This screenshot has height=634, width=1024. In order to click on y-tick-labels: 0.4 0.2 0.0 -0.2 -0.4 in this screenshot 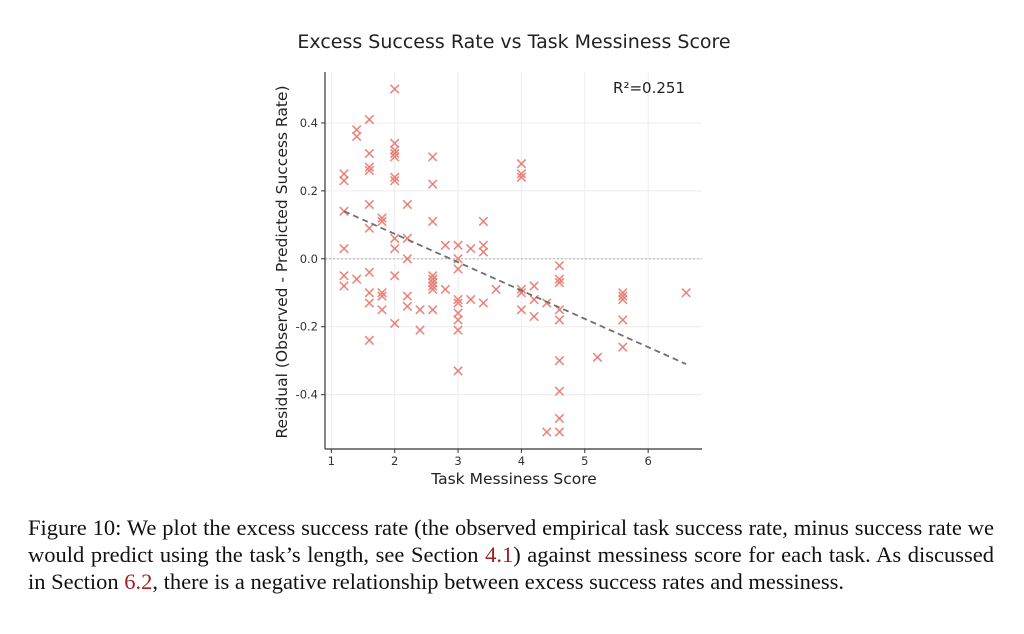, I will do `click(307, 259)`.